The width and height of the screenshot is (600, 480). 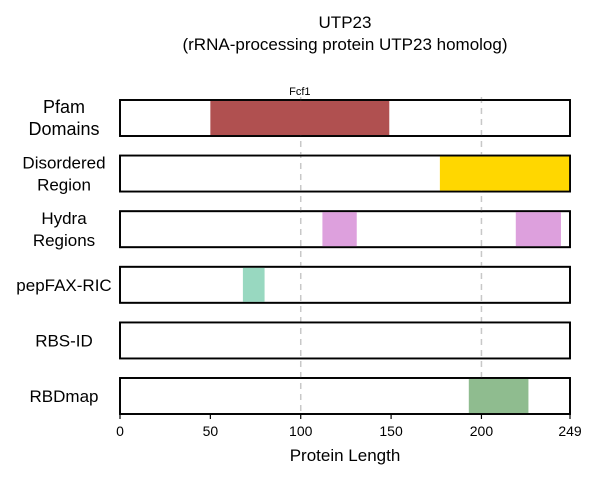 What do you see at coordinates (64, 396) in the screenshot?
I see `row-label: RBDmap` at bounding box center [64, 396].